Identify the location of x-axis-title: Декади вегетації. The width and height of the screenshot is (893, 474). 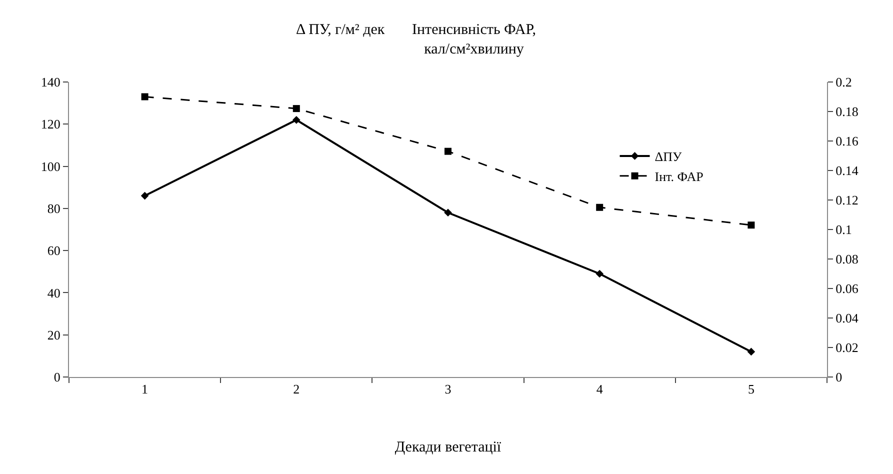
(448, 448).